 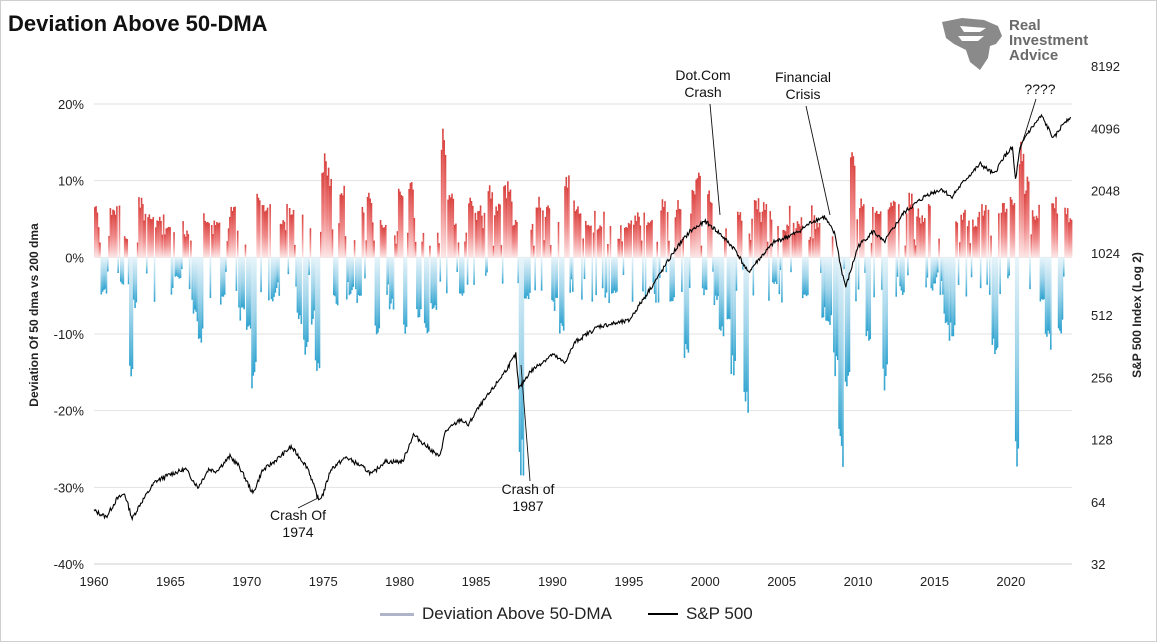 What do you see at coordinates (781, 581) in the screenshot?
I see `x-tick-label: 2005` at bounding box center [781, 581].